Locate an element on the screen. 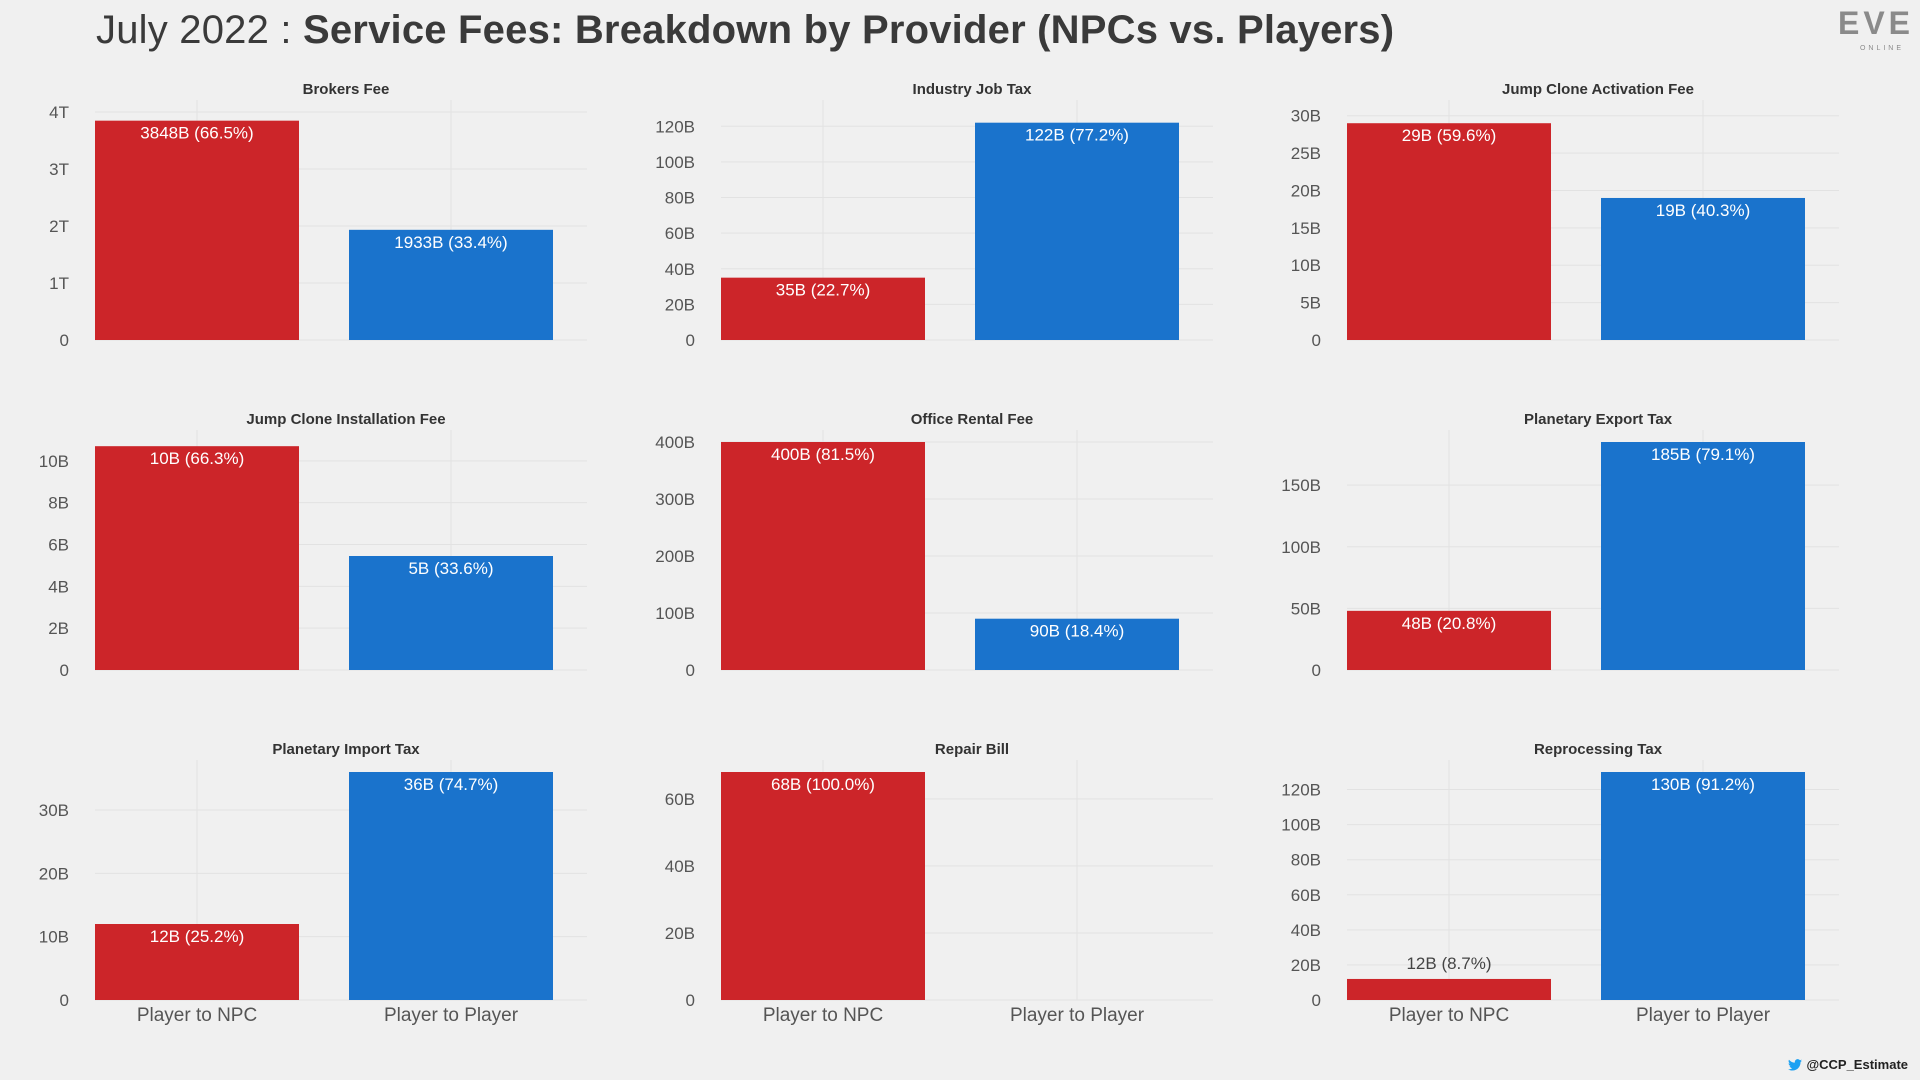 The height and width of the screenshot is (1080, 1920). chart-title: Planetary Export Tax is located at coordinates (1598, 419).